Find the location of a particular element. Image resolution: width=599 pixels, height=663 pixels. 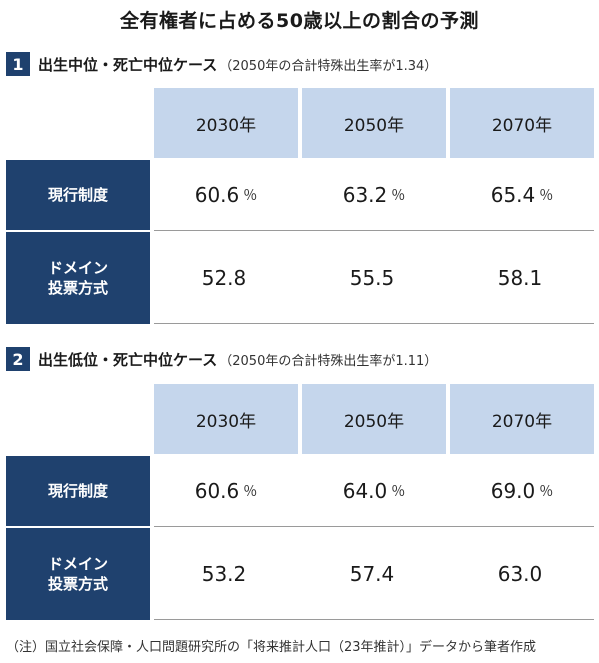

table-cell: 57.4 is located at coordinates (374, 574).